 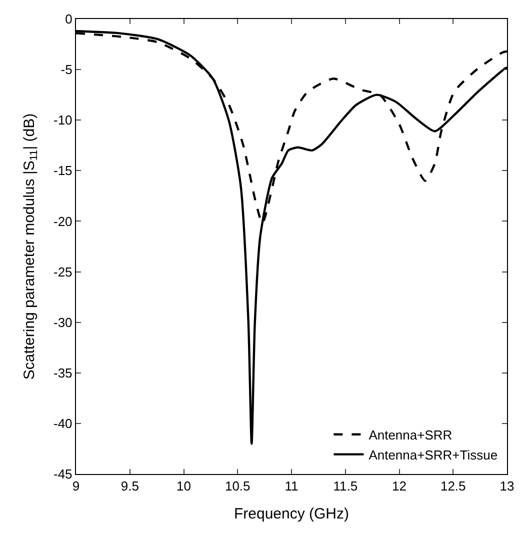 What do you see at coordinates (63, 423) in the screenshot?
I see `y-tick-label: -40` at bounding box center [63, 423].